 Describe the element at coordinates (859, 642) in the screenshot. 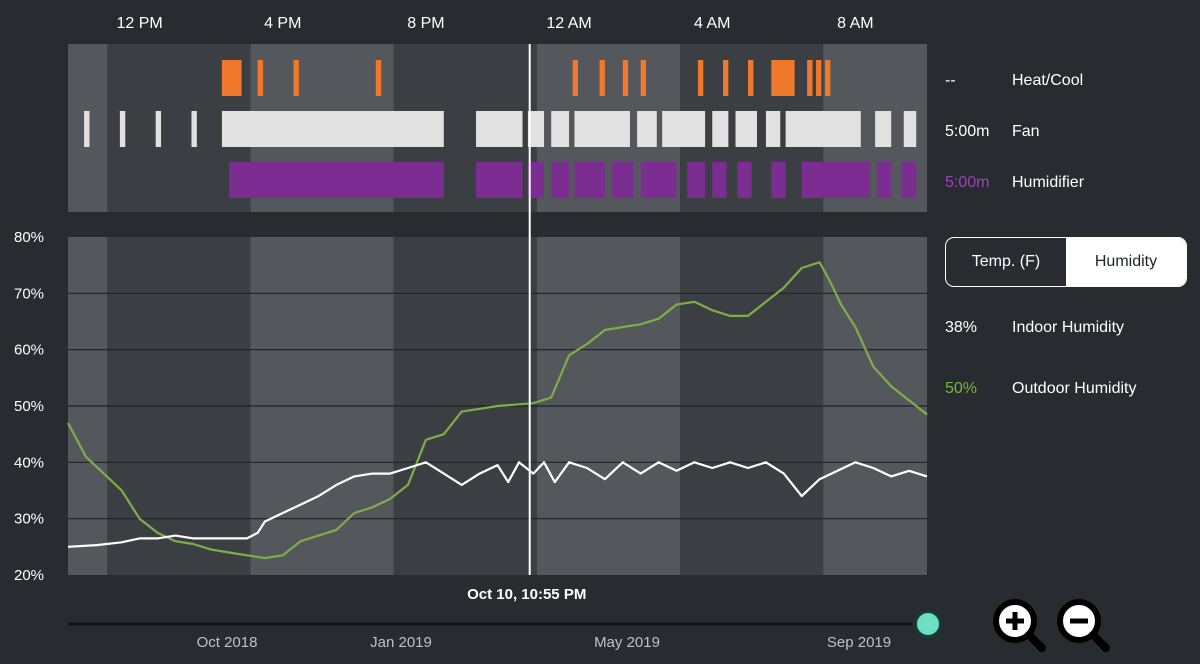

I see `timeline-tick-label: Sep 2019` at that location.